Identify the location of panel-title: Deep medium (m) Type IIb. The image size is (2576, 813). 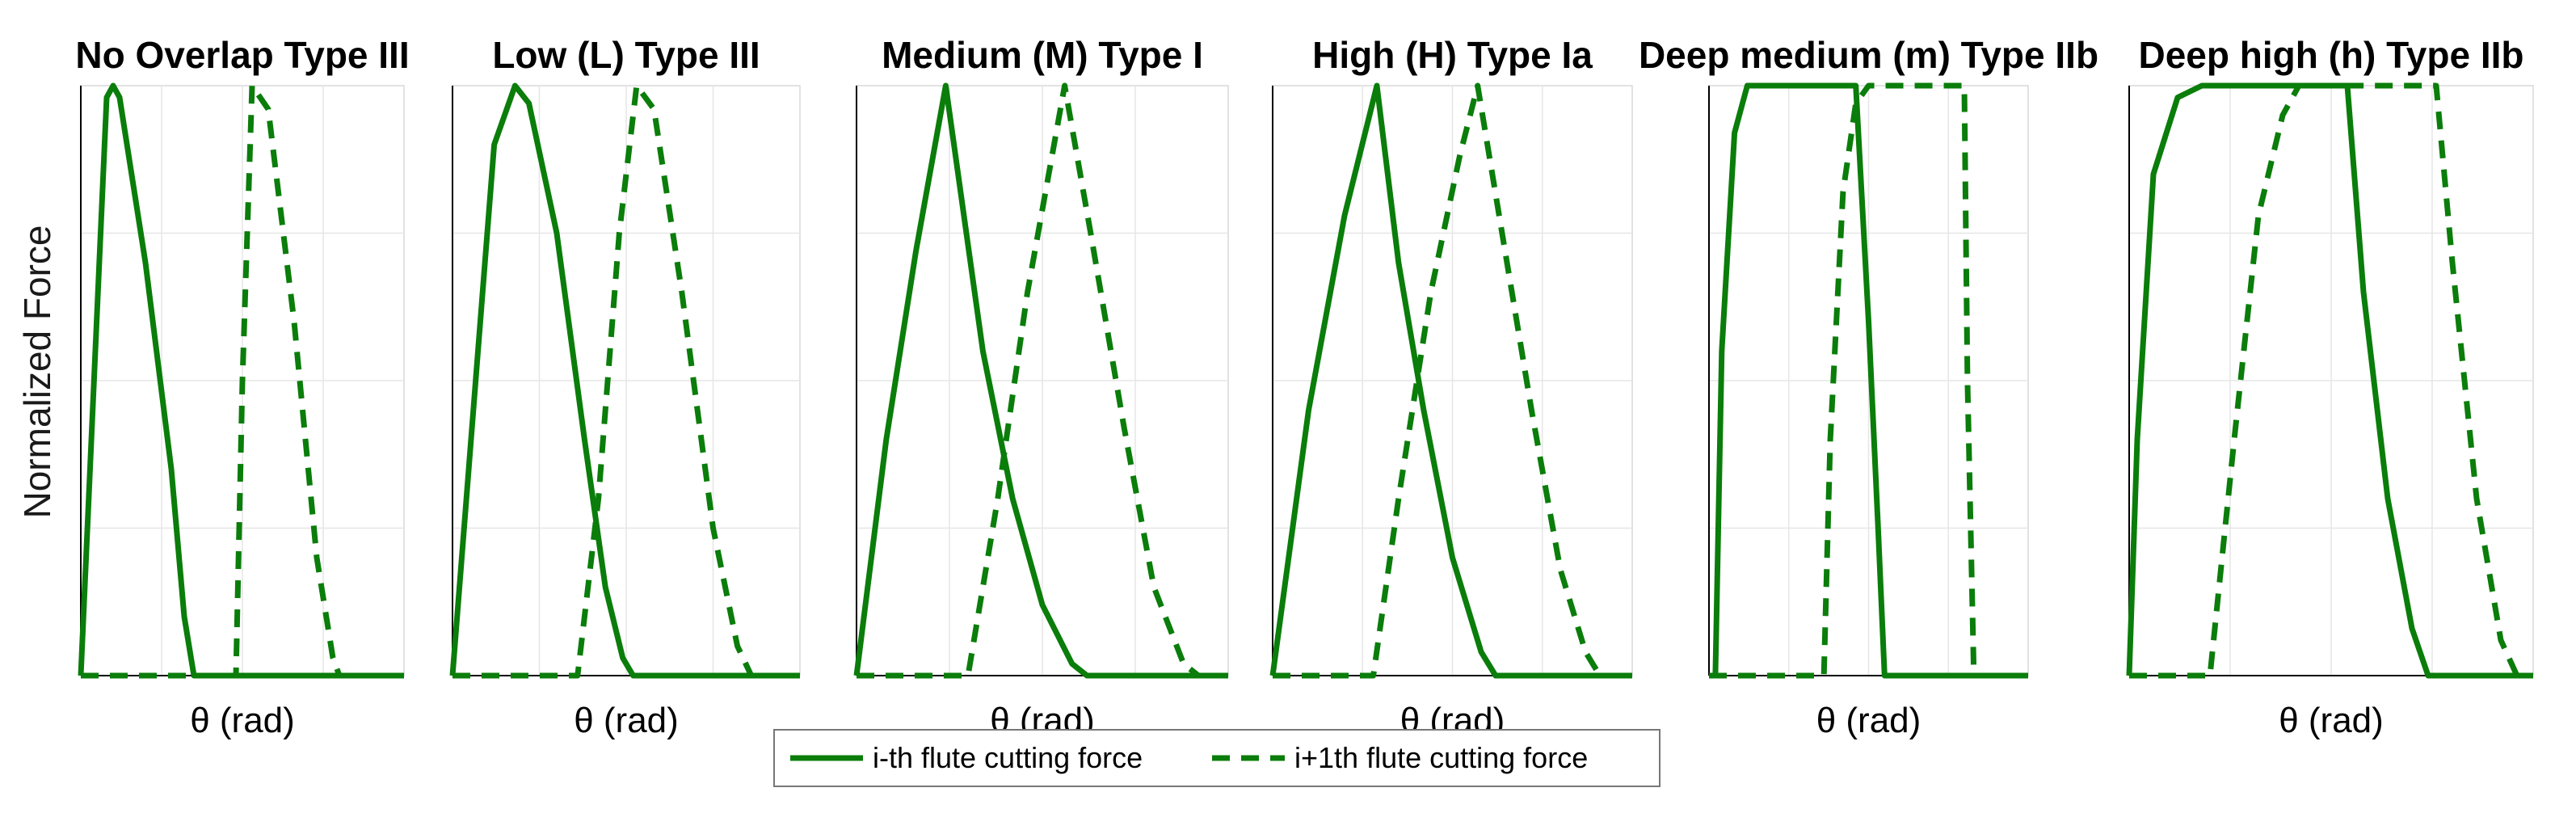
(1868, 55).